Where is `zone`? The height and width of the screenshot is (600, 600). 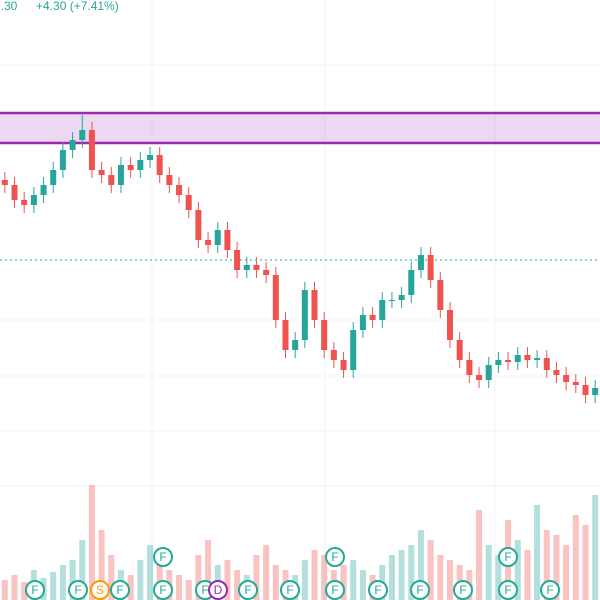 zone is located at coordinates (300, 128).